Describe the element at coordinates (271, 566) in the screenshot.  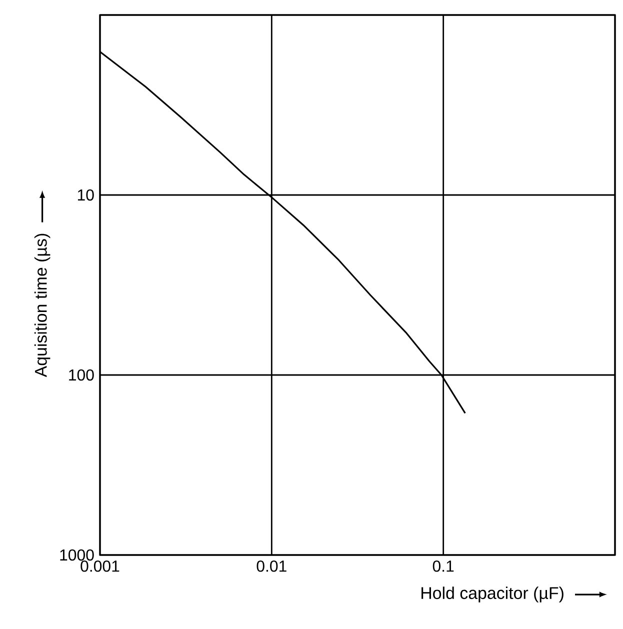
I see `x-tick-label: 0.01` at that location.